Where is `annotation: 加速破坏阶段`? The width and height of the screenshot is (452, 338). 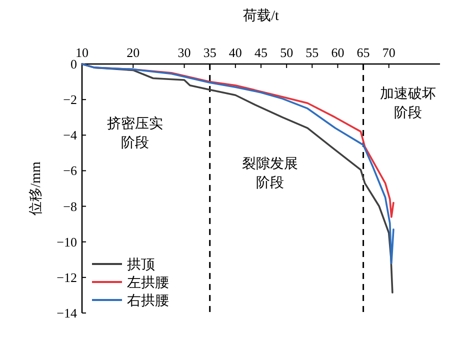
annotation: 加速破坏阶段 is located at coordinates (408, 104).